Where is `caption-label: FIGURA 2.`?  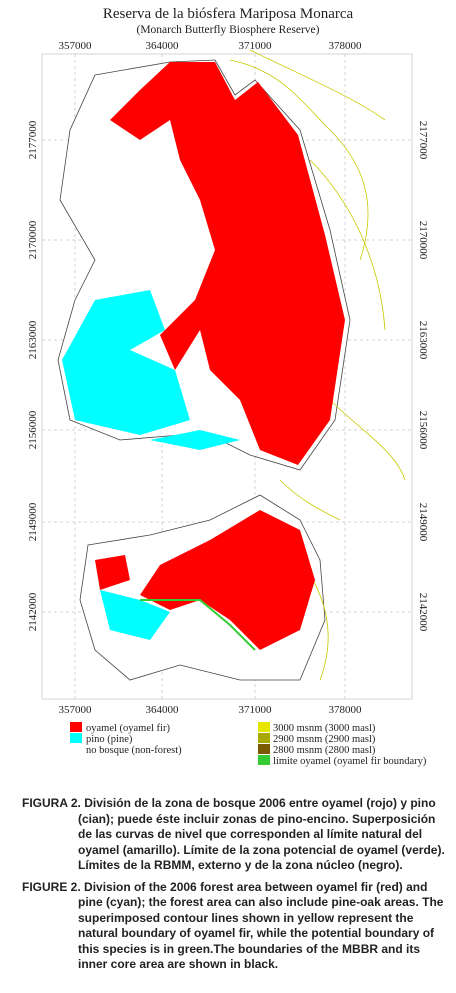
caption-label: FIGURA 2. is located at coordinates (51, 803).